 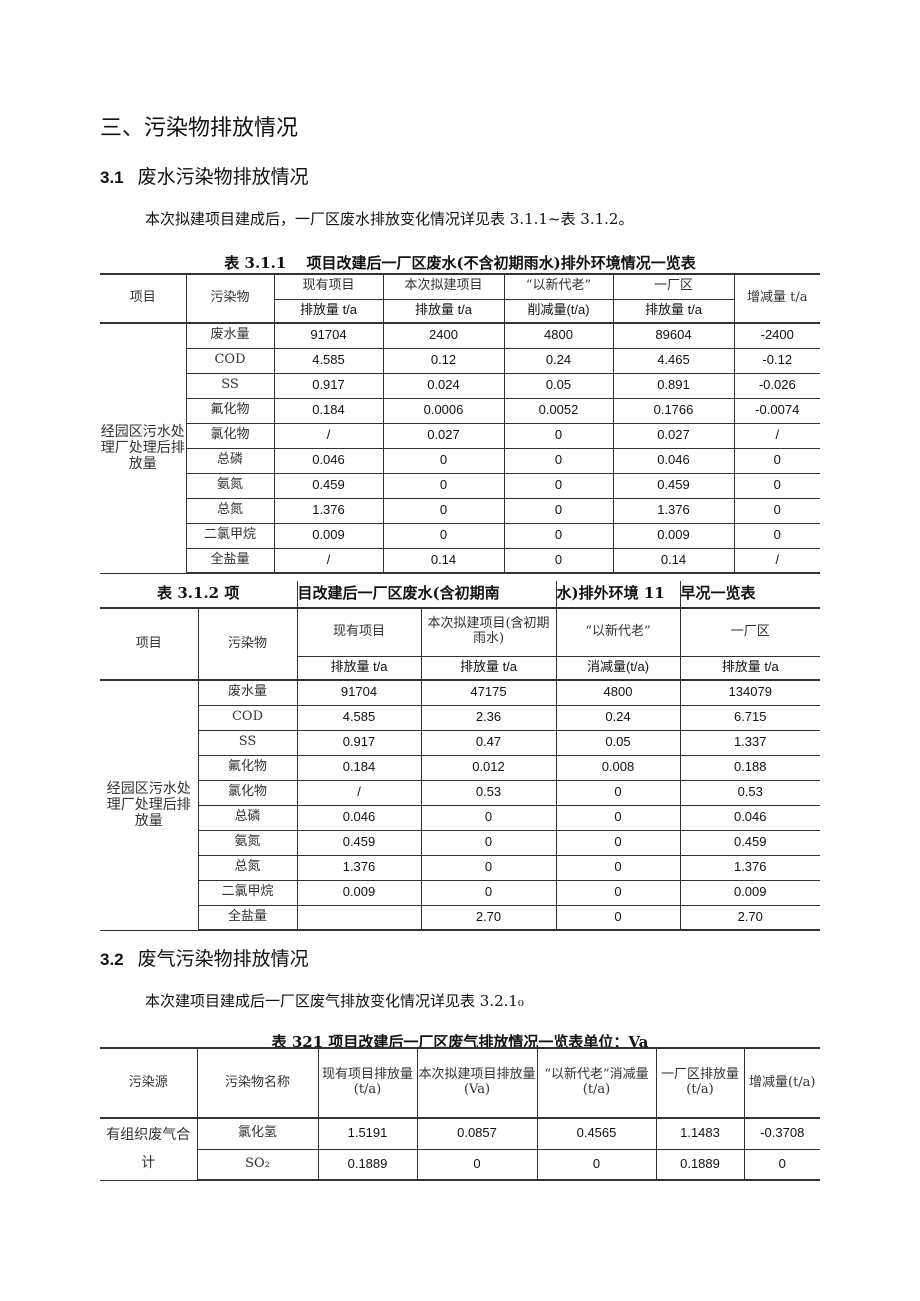 I want to click on table-row: 项目 污染物 现有项目 本次拟建项目(含初期雨水) “以新代老” 一厂区, so click(x=460, y=644).